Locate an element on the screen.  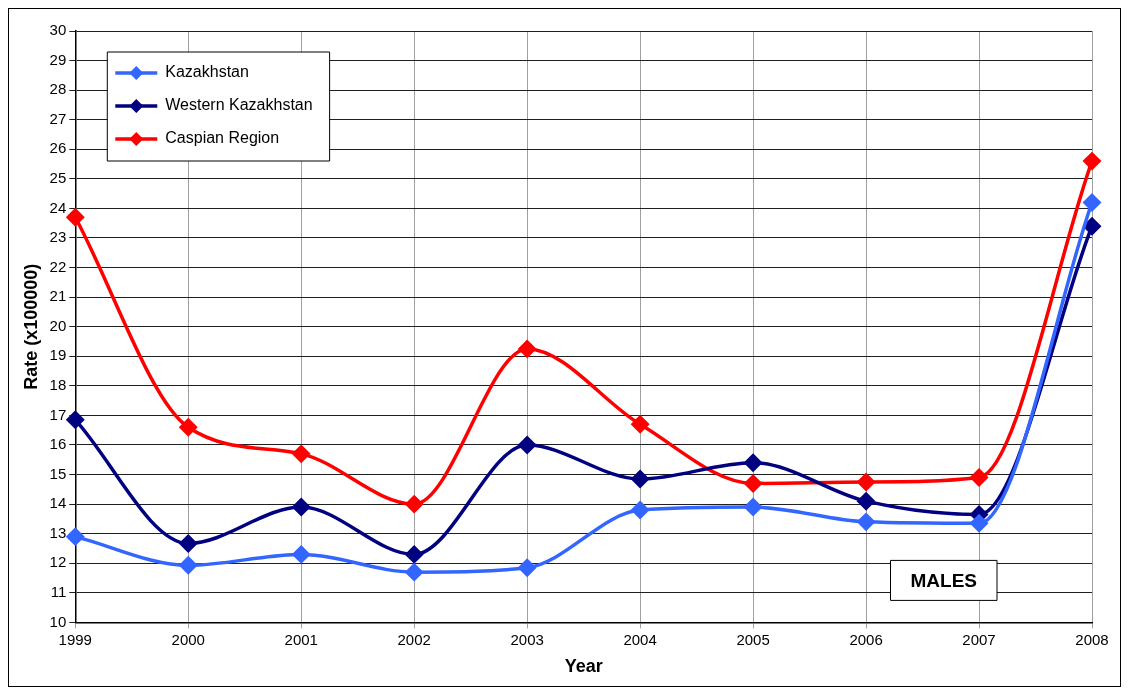
y-tick-label: 23 is located at coordinates (58, 237).